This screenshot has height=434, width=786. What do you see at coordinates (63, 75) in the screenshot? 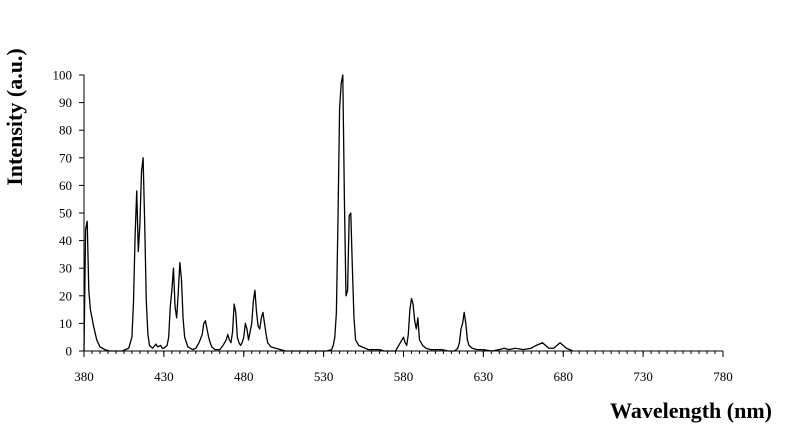
I see `y-tick-label: 100` at bounding box center [63, 75].